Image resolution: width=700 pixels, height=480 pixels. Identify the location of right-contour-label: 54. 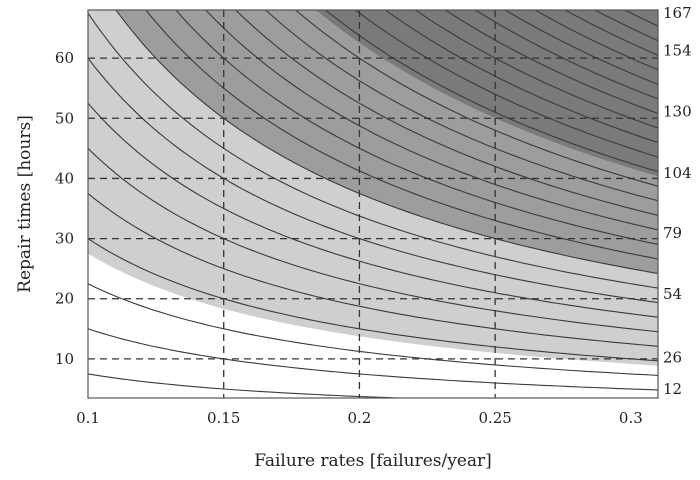
(672, 294).